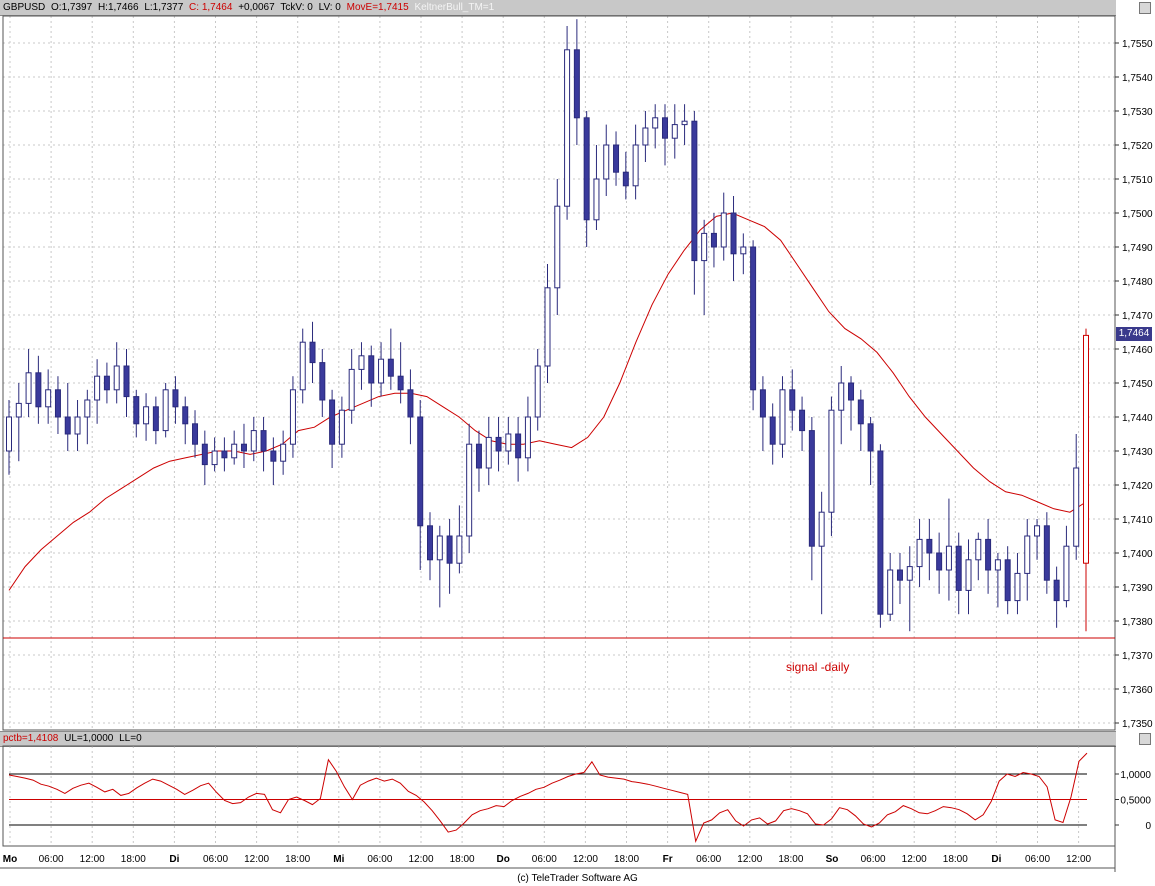 This screenshot has width=1155, height=886. I want to click on y-tick-label: 1,7540, so click(1137, 78).